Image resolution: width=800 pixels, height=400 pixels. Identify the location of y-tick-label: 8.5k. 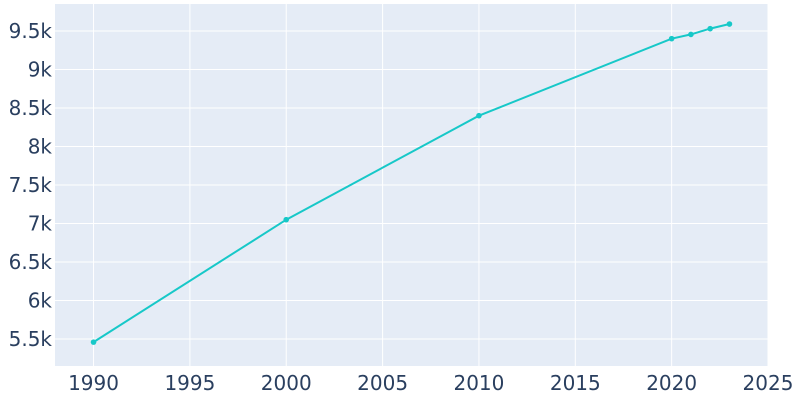
(31, 108).